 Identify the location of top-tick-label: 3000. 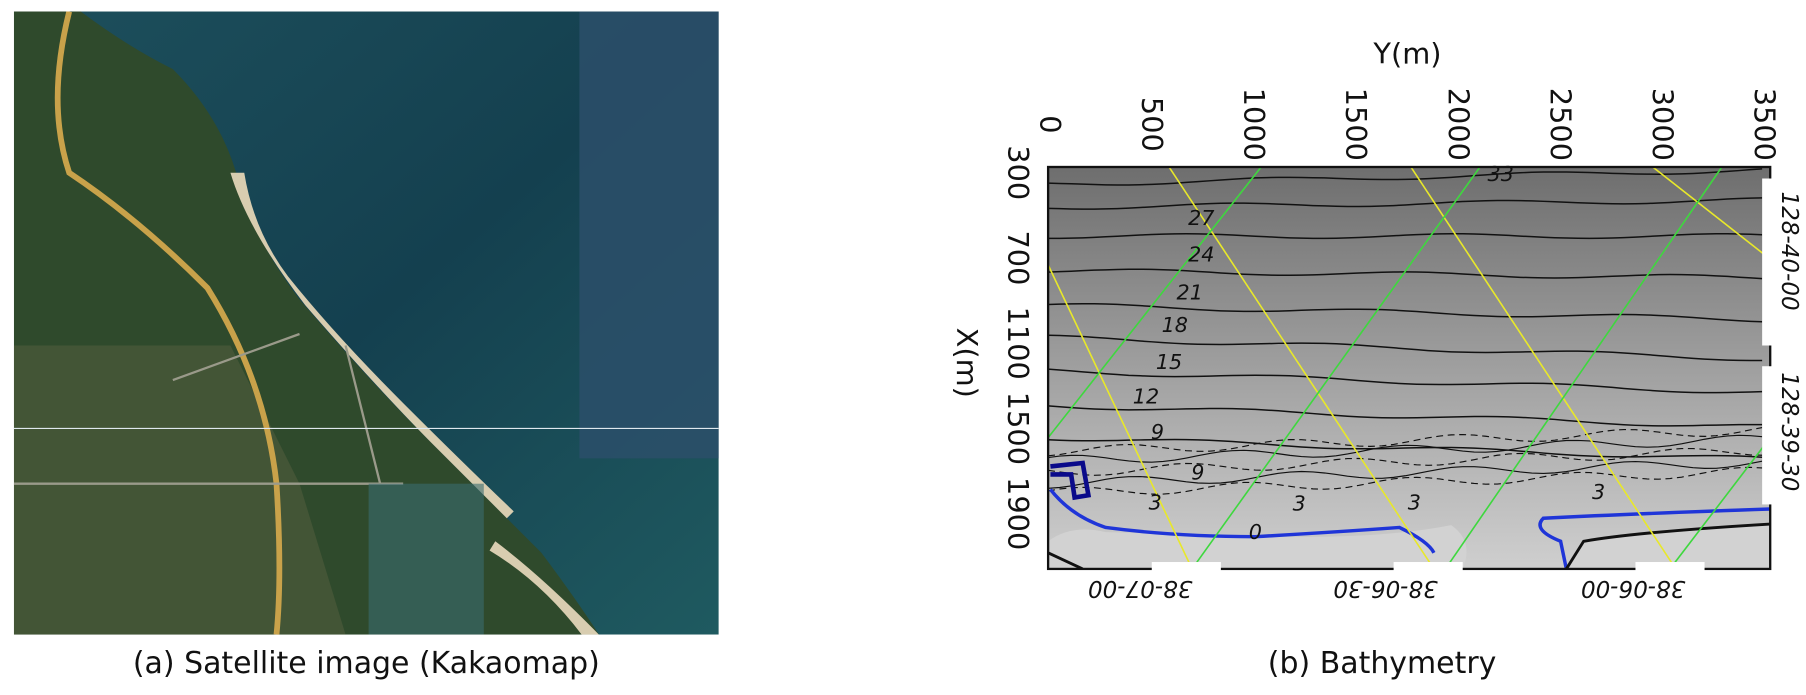
(1662, 124).